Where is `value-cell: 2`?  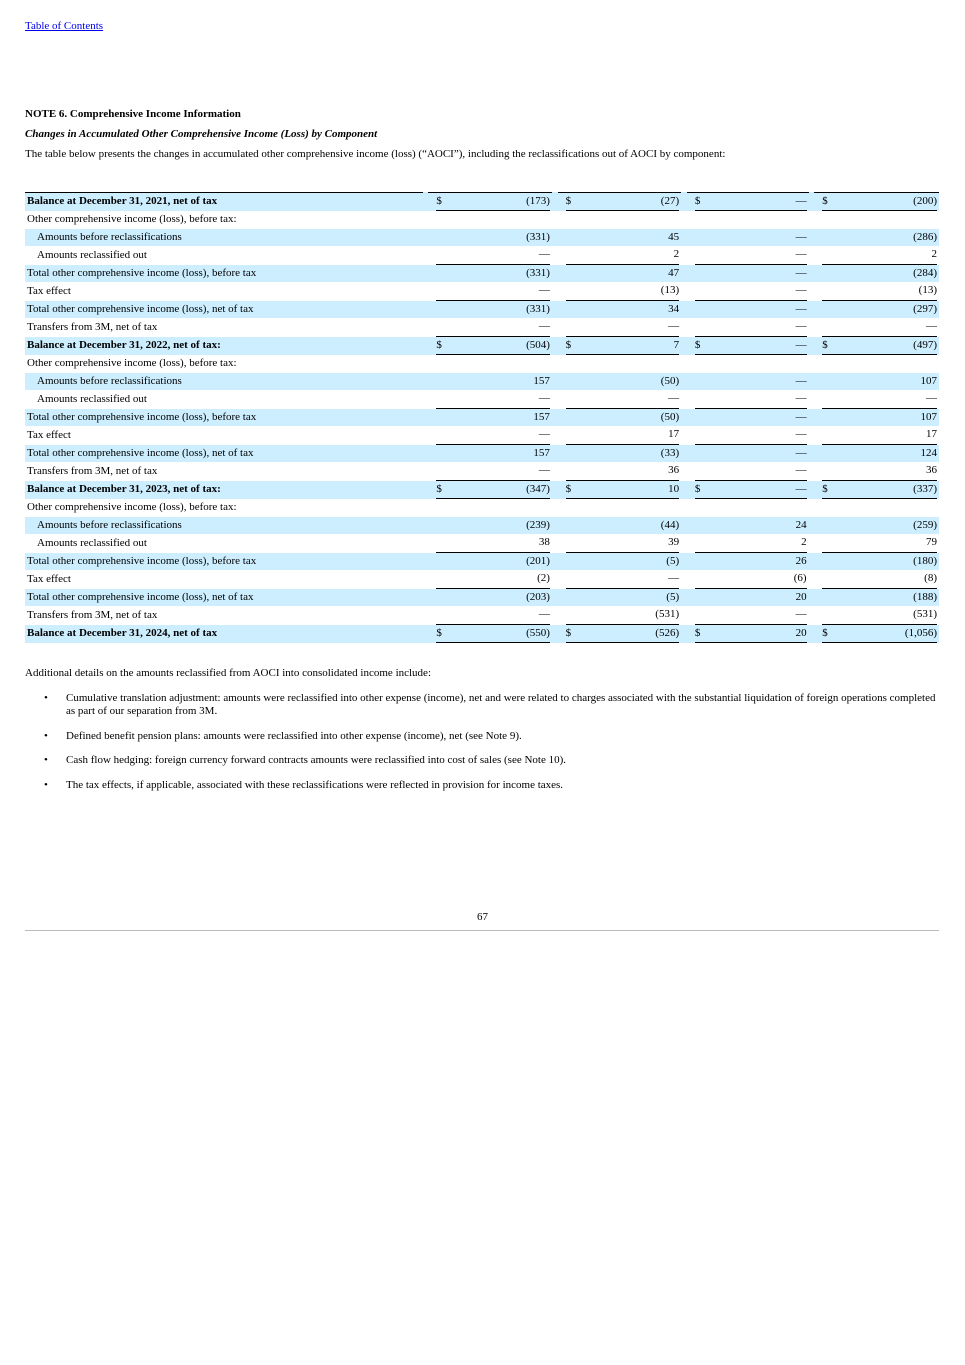 value-cell: 2 is located at coordinates (620, 255).